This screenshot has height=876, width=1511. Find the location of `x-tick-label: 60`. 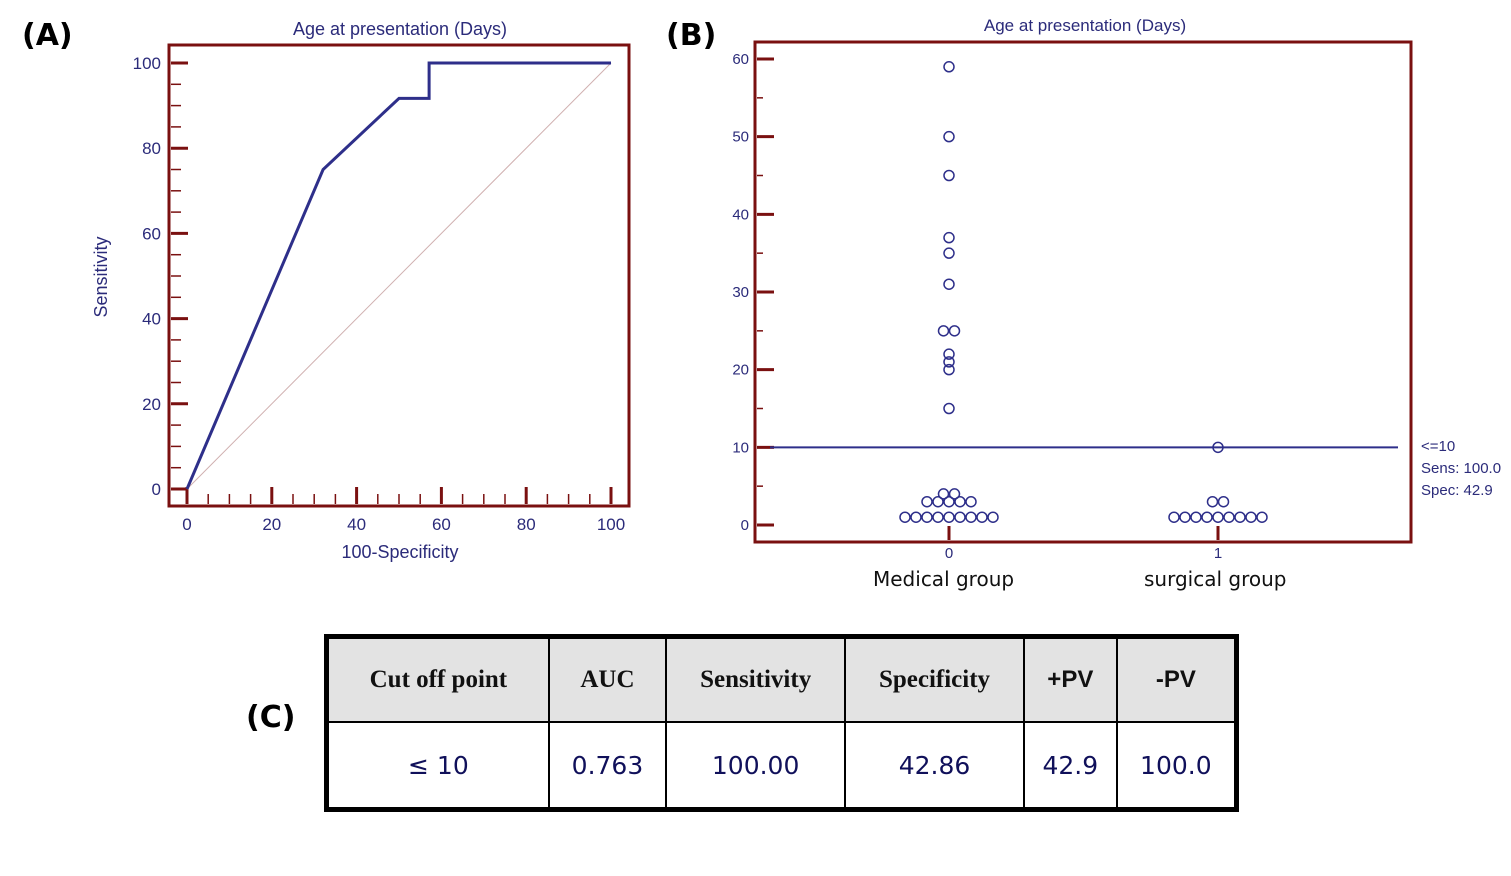

x-tick-label: 60 is located at coordinates (441, 524).